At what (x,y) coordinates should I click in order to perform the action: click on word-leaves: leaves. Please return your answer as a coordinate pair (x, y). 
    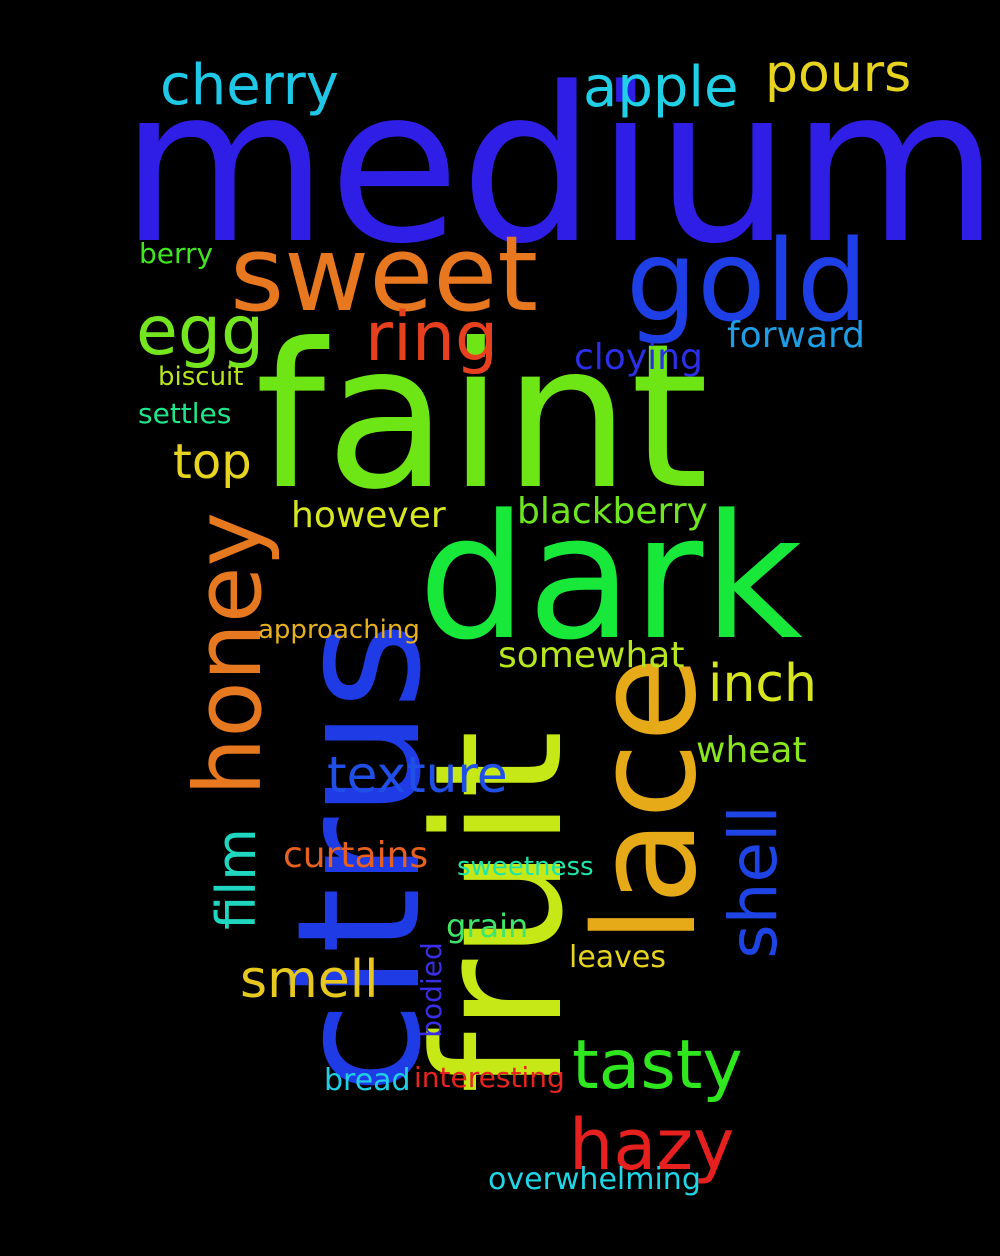
    Looking at the image, I should click on (618, 957).